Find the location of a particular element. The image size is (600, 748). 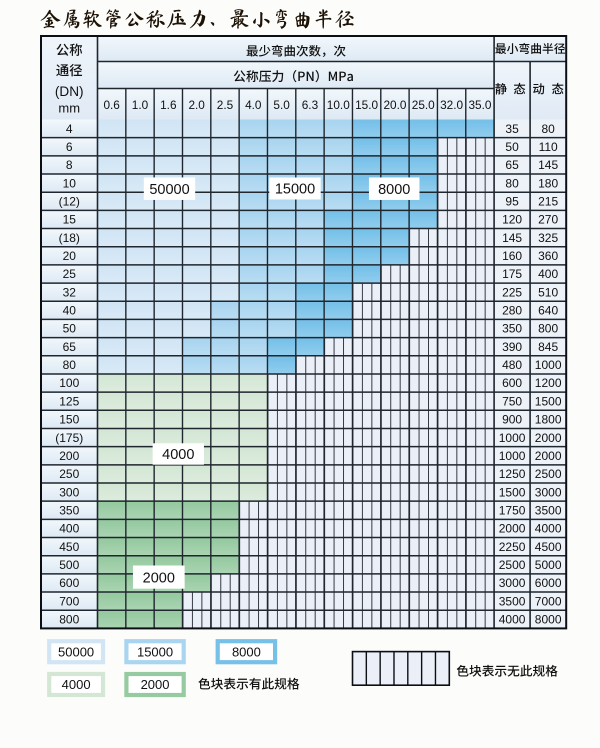

svg-text: 325 is located at coordinates (548, 238).